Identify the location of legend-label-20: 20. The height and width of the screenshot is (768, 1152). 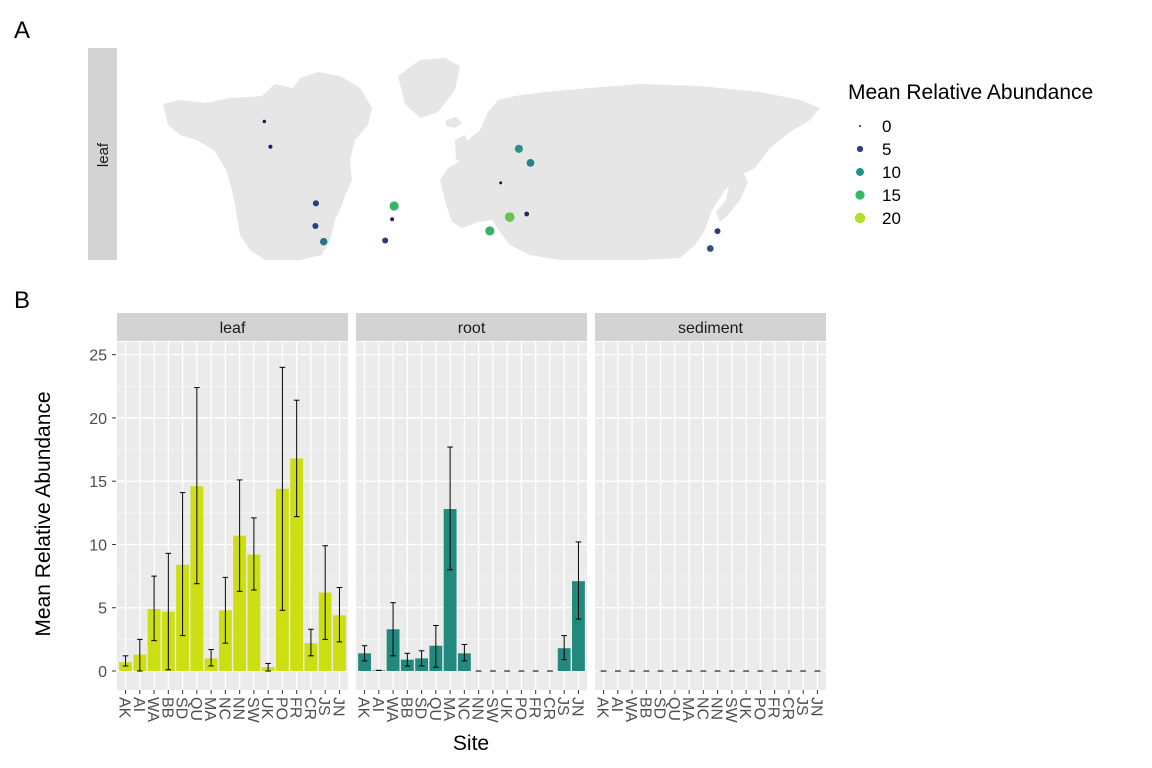
(891, 218).